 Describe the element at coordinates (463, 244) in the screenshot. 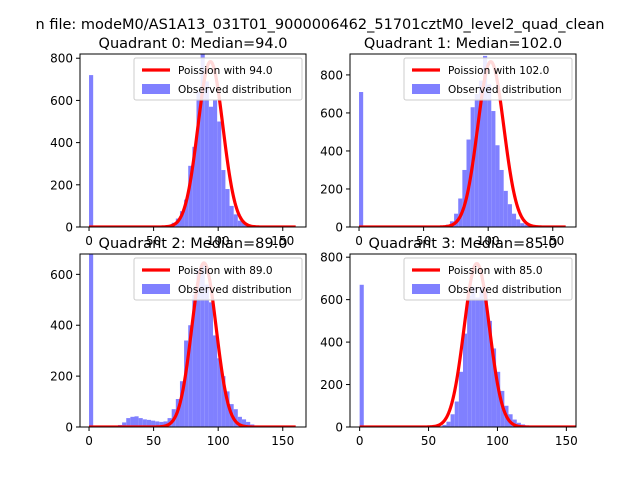

I see `subplot-title: Quadrant 3: Median=85.0` at that location.